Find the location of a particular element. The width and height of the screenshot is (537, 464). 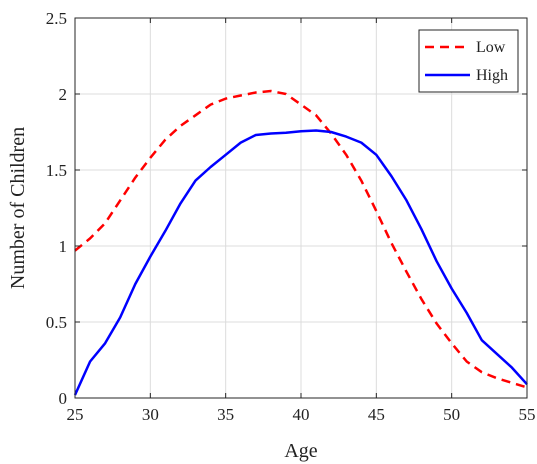

x-tick-label: 35 is located at coordinates (225, 414).